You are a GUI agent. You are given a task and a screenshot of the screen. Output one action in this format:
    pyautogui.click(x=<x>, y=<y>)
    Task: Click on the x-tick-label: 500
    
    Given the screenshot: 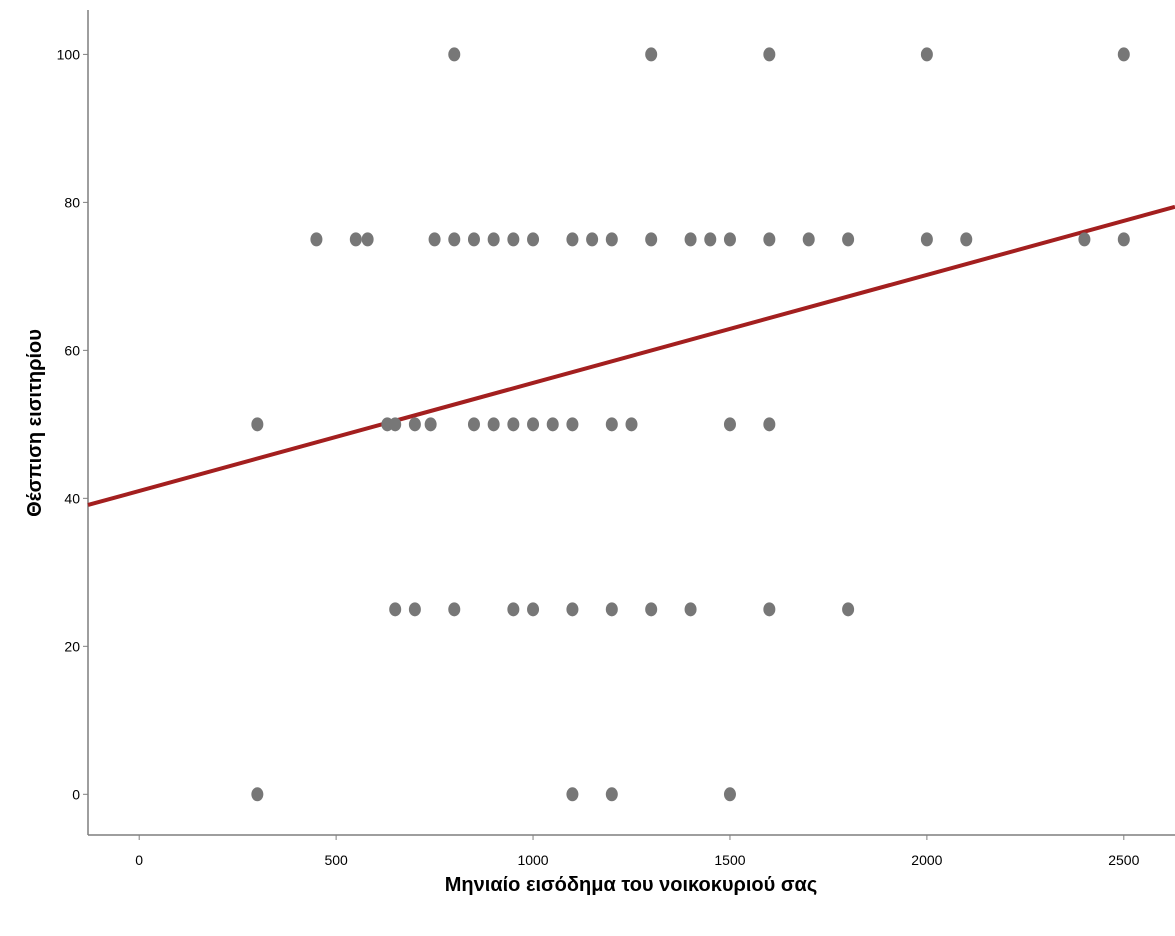 What is the action you would take?
    pyautogui.click(x=336, y=860)
    